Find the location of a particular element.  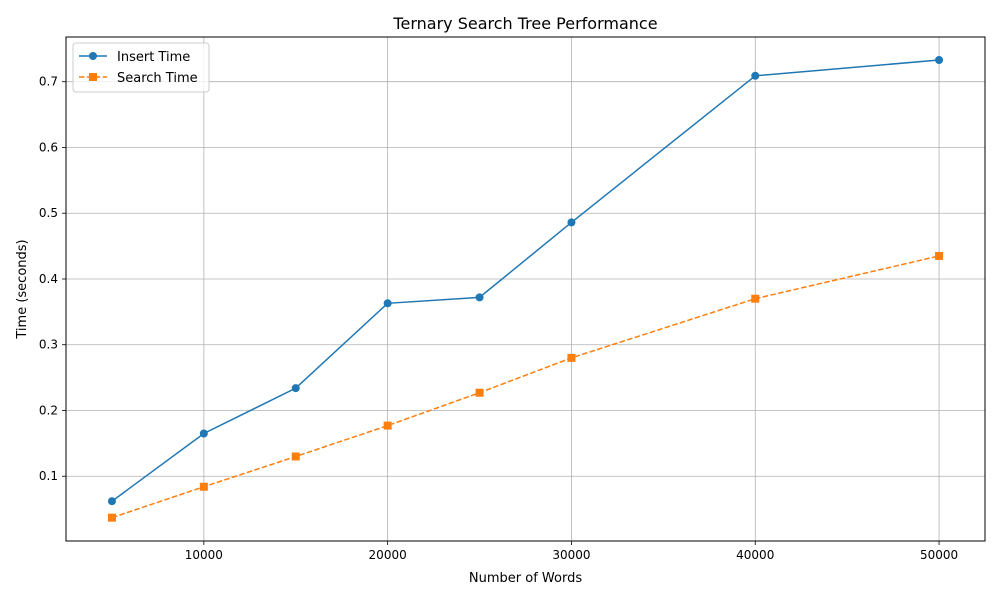

y-tick-label: 0.2 is located at coordinates (48, 410).